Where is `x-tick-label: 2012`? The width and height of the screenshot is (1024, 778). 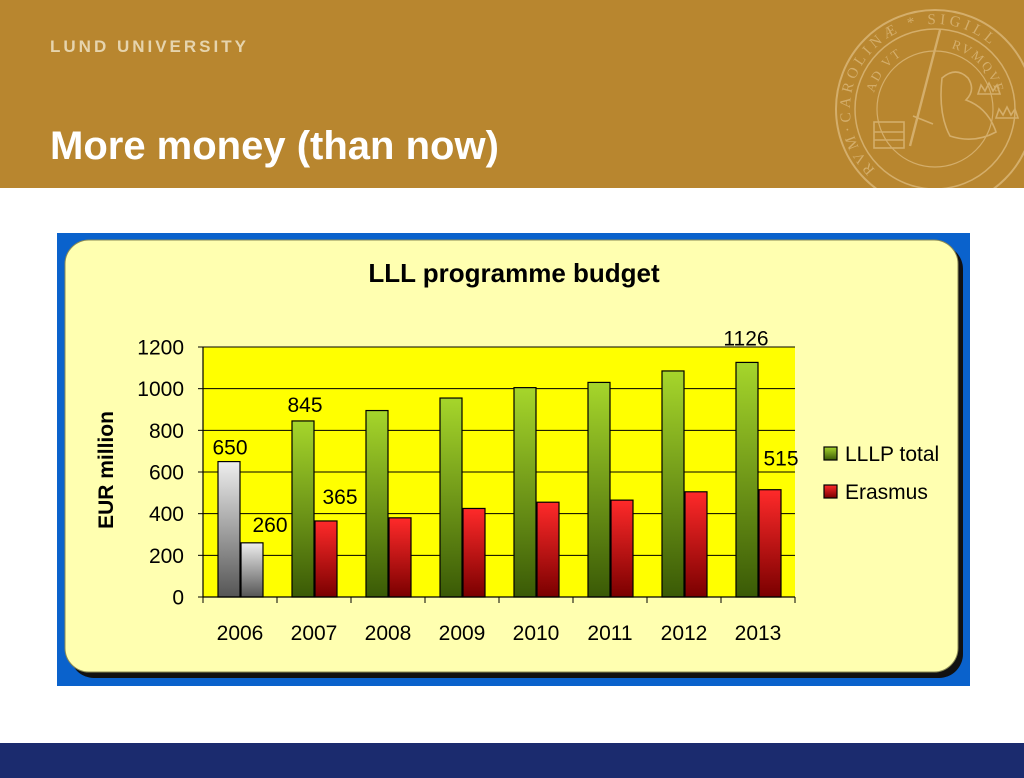
x-tick-label: 2012 is located at coordinates (684, 633).